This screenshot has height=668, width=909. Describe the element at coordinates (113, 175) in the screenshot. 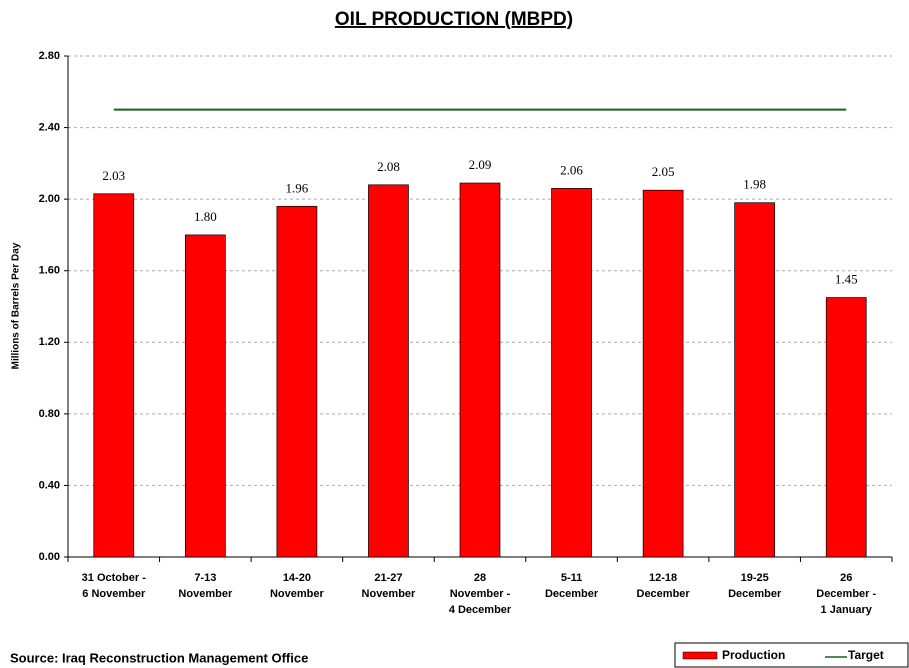

I see `data-label: 2.03` at that location.